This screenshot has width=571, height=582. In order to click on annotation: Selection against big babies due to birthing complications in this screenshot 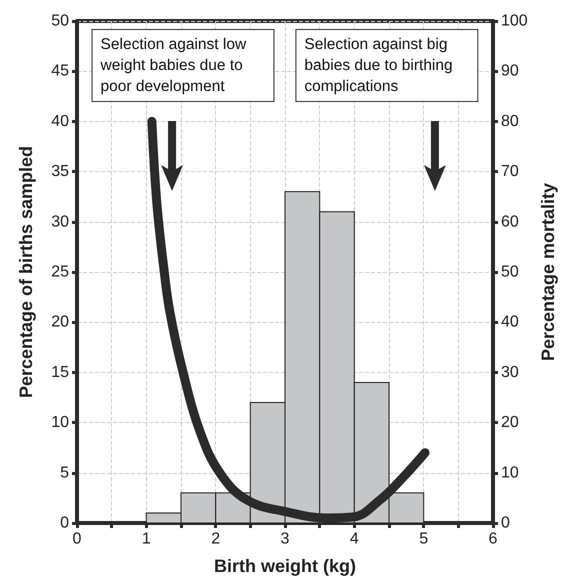, I will do `click(380, 65)`.